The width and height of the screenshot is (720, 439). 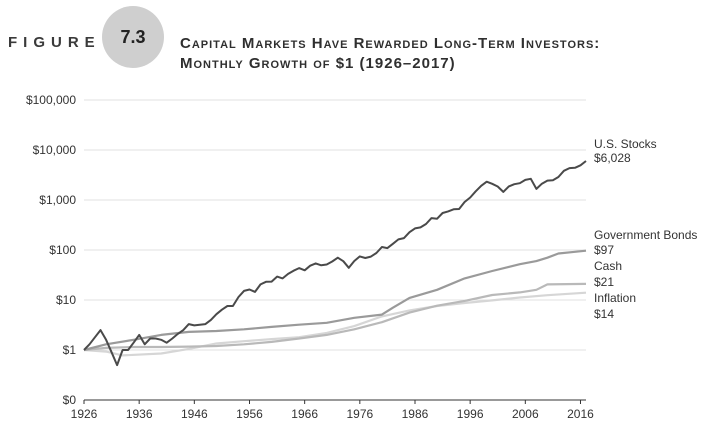 What do you see at coordinates (415, 414) in the screenshot?
I see `x-tick-label: 1986` at bounding box center [415, 414].